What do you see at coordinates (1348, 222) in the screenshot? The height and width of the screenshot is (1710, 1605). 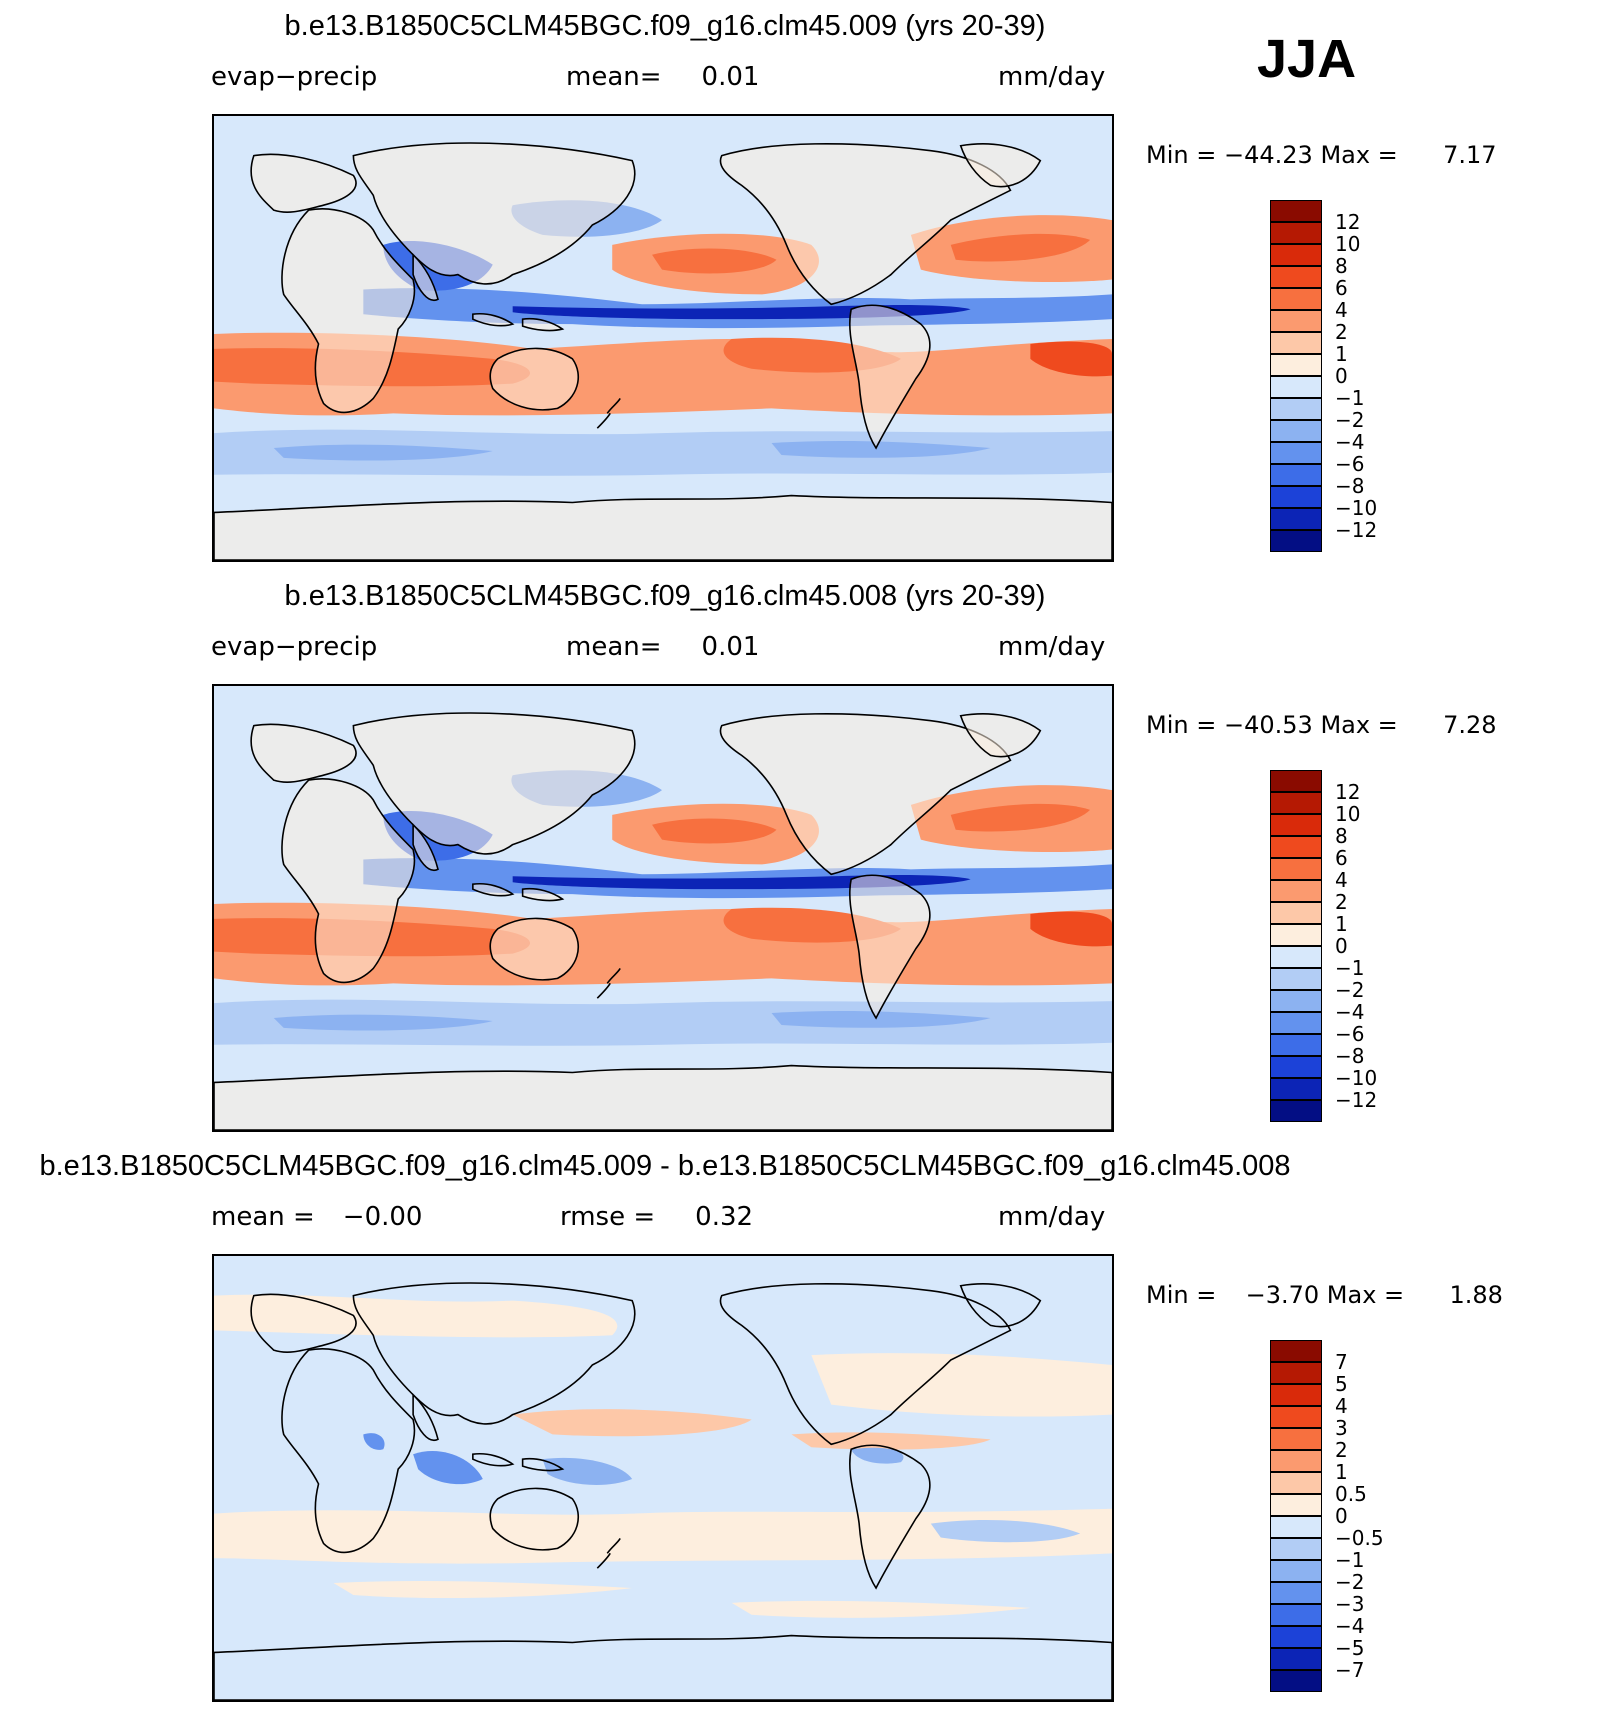 I see `color-bar-label: 12` at bounding box center [1348, 222].